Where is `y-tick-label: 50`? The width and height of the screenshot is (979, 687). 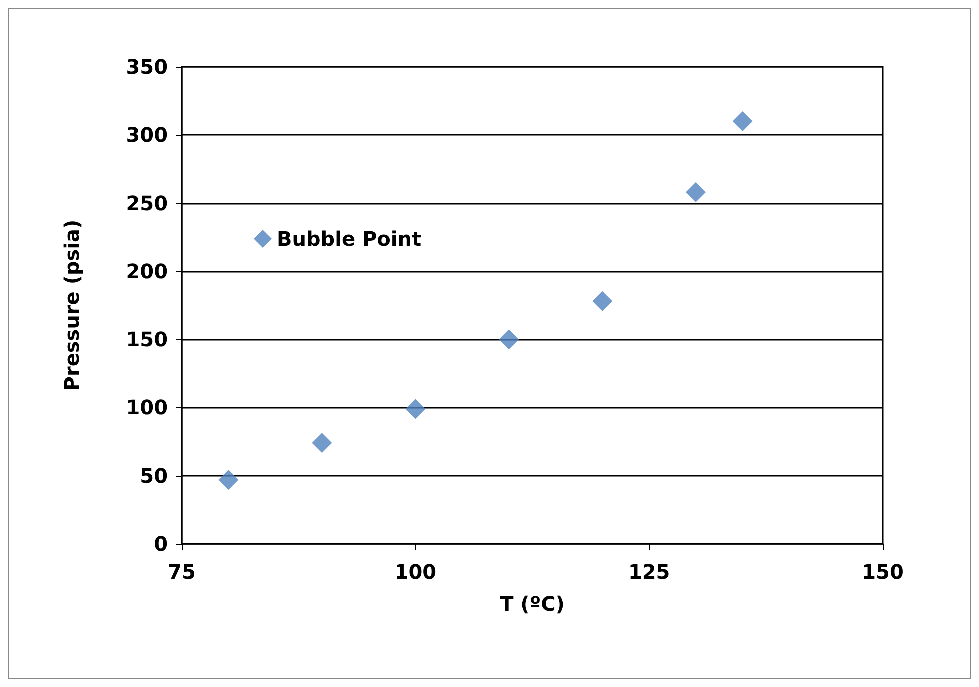
y-tick-label: 50 is located at coordinates (154, 476).